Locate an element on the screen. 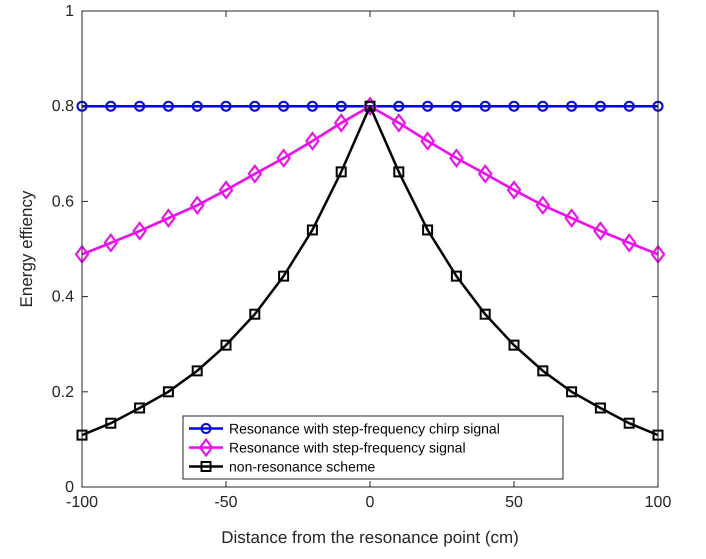  y-tick-label: 1 is located at coordinates (69, 11).